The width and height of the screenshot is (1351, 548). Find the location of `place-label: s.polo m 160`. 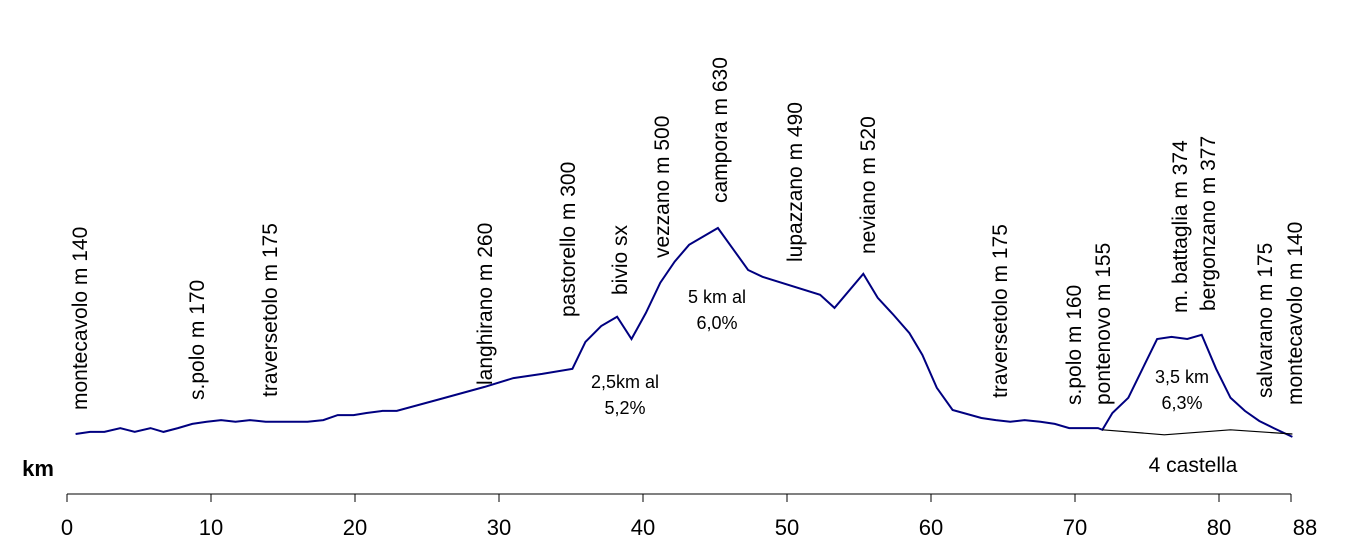

place-label: s.polo m 160 is located at coordinates (1074, 345).